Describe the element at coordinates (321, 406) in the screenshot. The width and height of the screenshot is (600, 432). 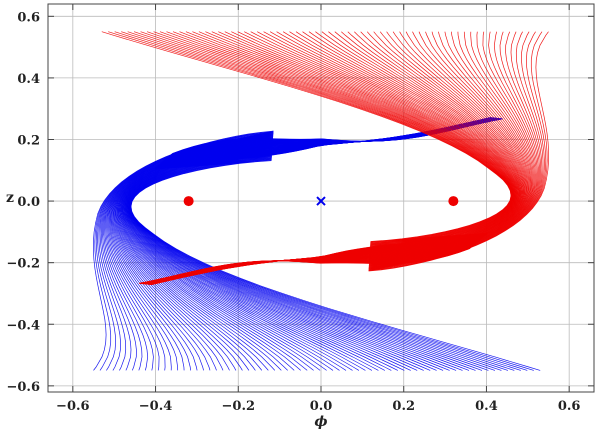
I see `x-tick-label: 0.0` at that location.